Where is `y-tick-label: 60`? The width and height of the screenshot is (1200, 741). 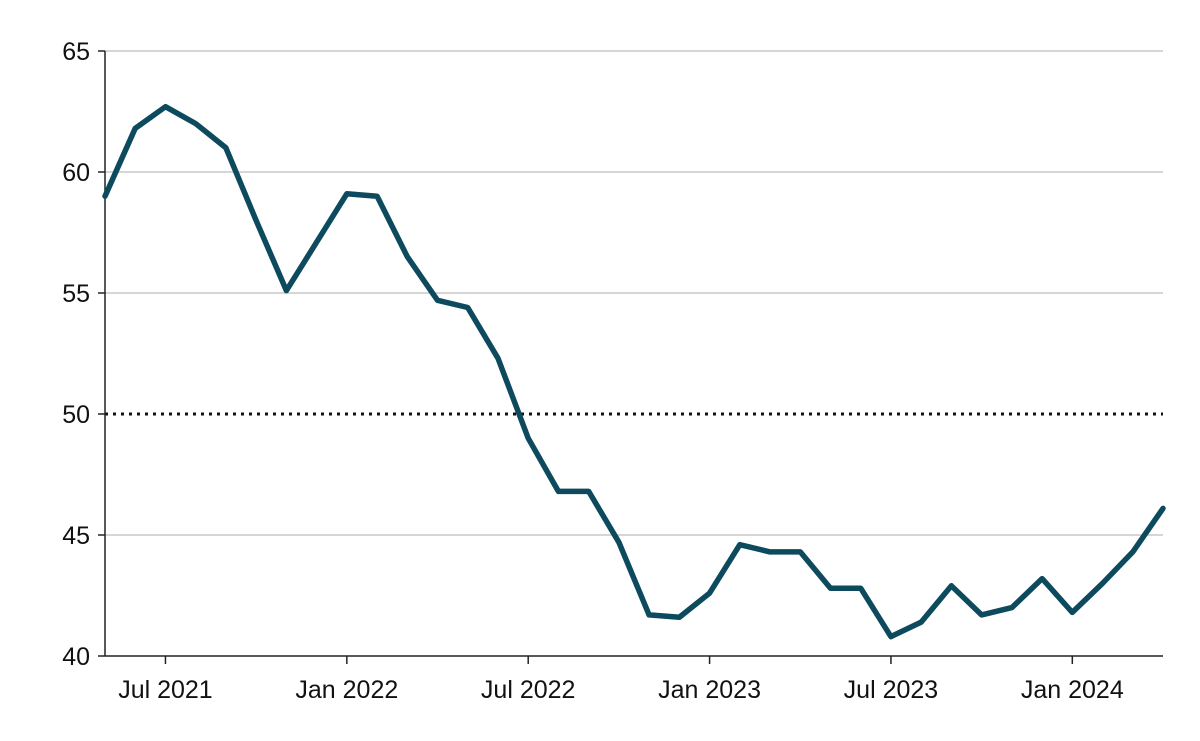 y-tick-label: 60 is located at coordinates (76, 173).